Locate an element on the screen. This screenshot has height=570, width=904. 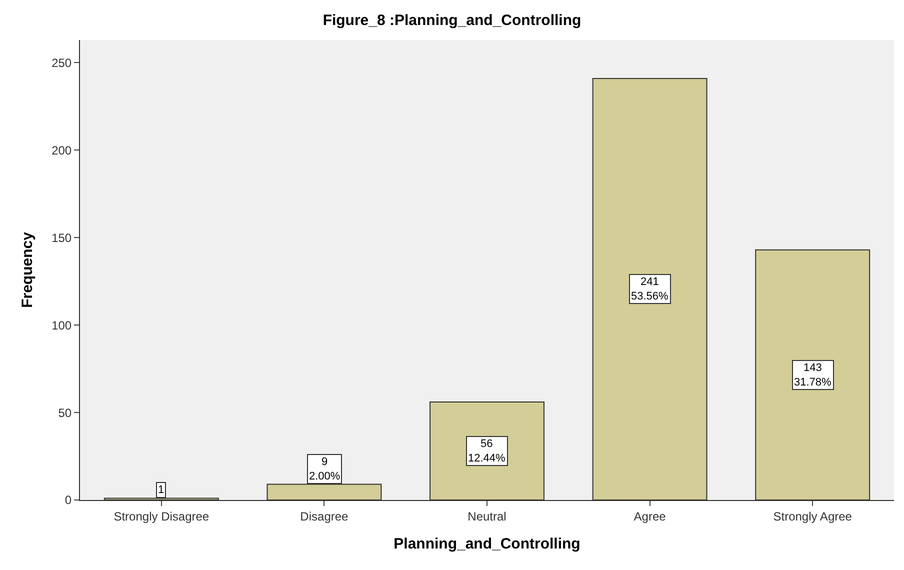
y-tick-label: 0 is located at coordinates (68, 500).